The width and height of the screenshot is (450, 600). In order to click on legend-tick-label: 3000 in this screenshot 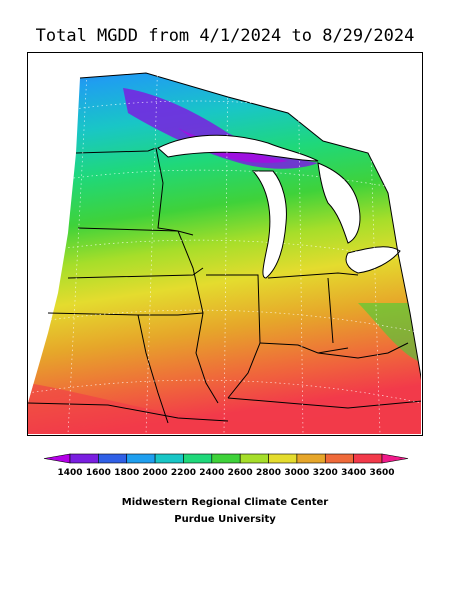, I will do `click(296, 473)`.